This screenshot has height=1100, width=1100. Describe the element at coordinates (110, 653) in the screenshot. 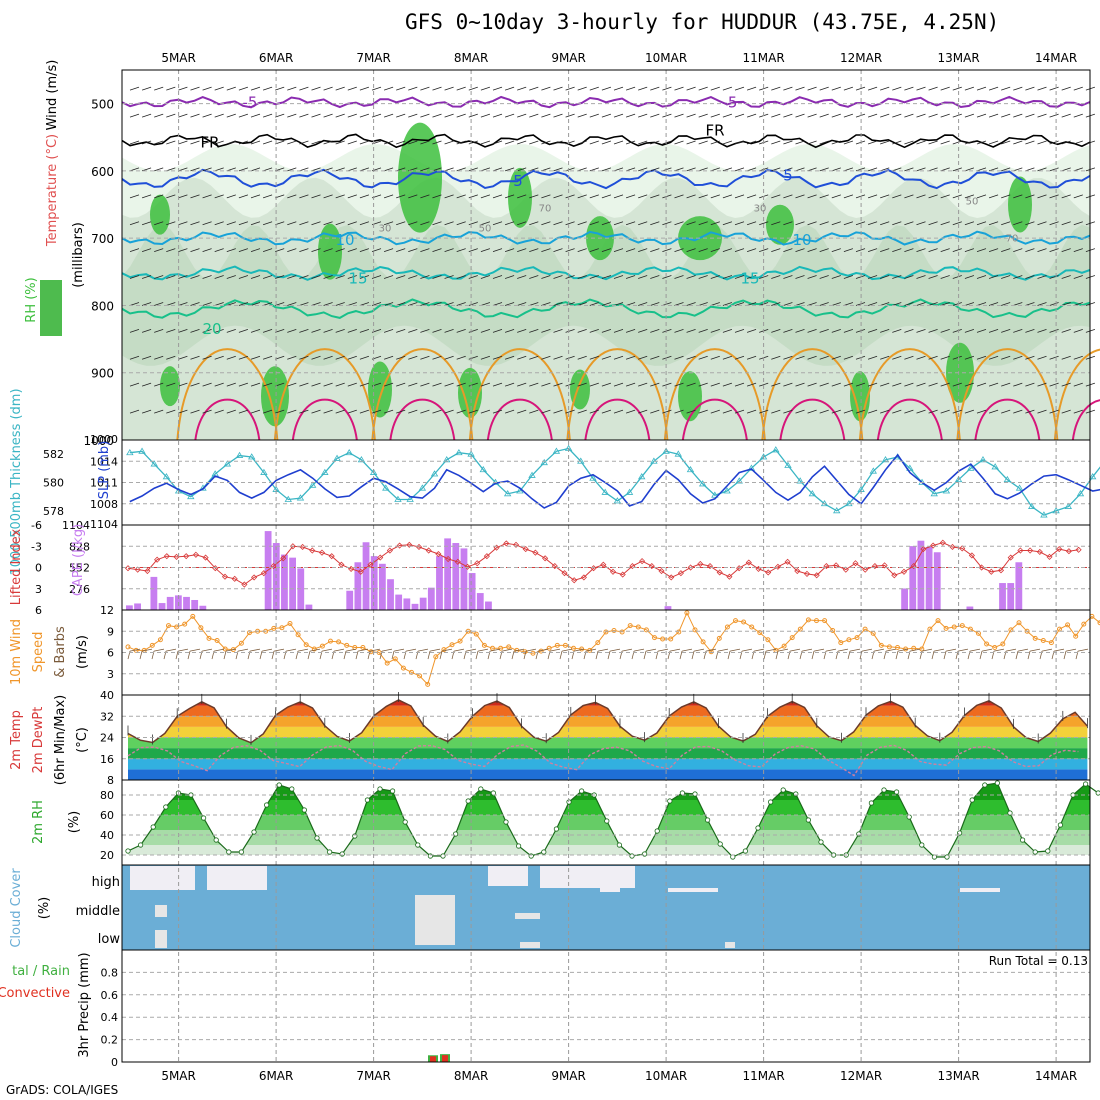

I see `wind-y-tick: 6` at that location.